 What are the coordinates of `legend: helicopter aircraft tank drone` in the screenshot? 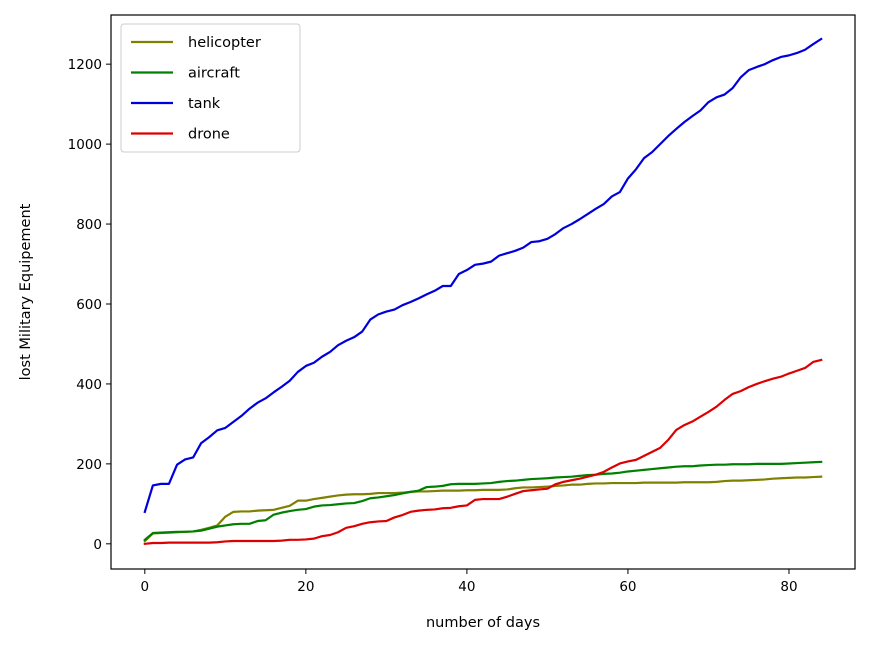 It's located at (210, 88).